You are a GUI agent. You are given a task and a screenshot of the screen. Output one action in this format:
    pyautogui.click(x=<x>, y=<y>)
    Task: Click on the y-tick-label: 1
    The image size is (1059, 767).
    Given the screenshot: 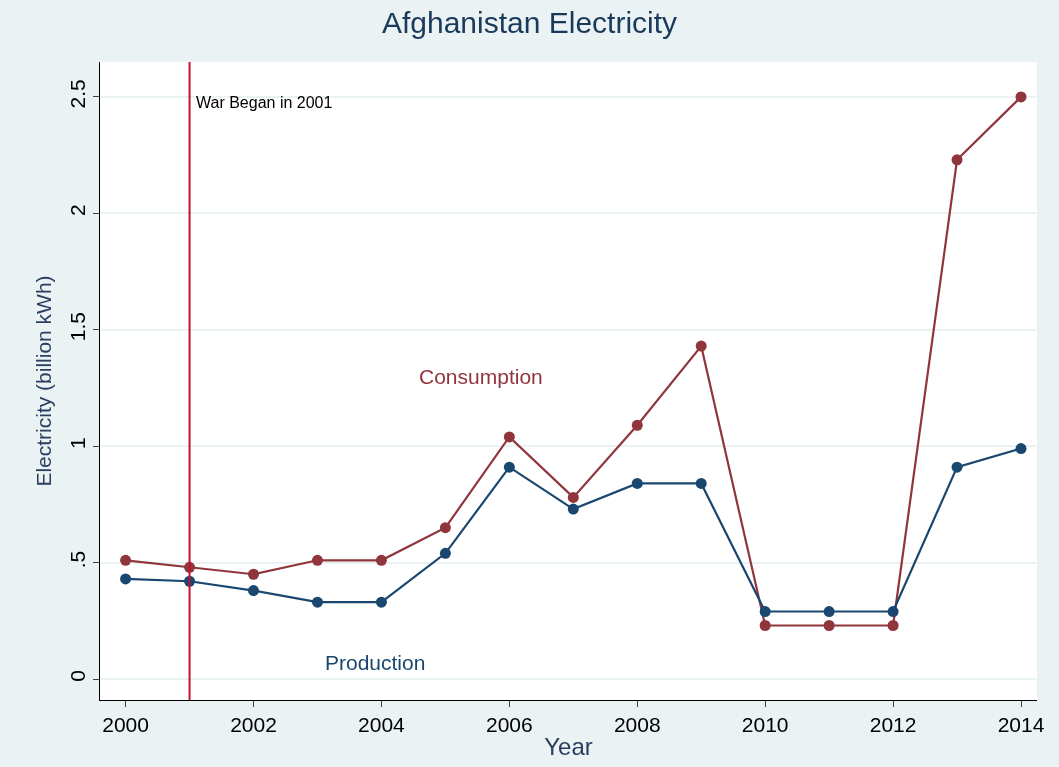 What is the action you would take?
    pyautogui.click(x=77, y=443)
    